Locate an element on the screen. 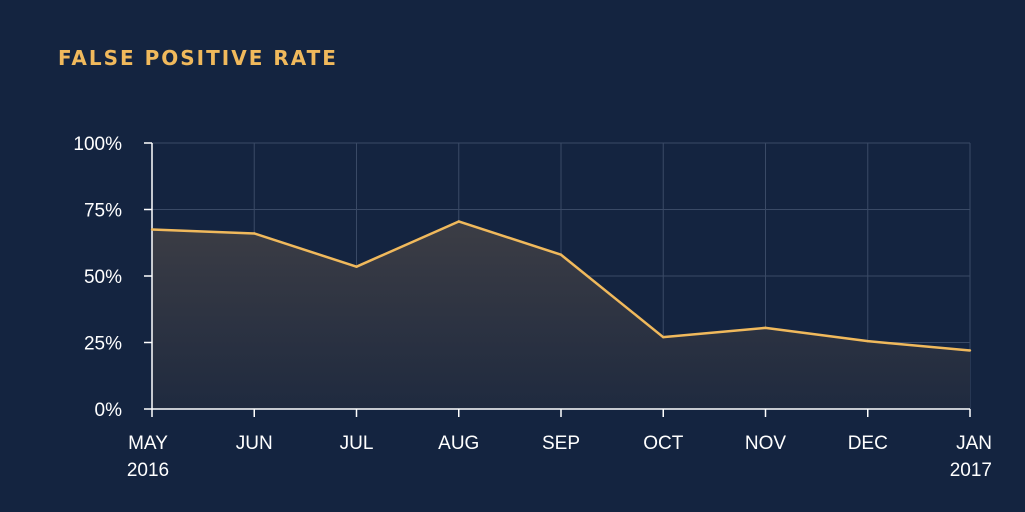  y-tick-label: 50% is located at coordinates (103, 277).